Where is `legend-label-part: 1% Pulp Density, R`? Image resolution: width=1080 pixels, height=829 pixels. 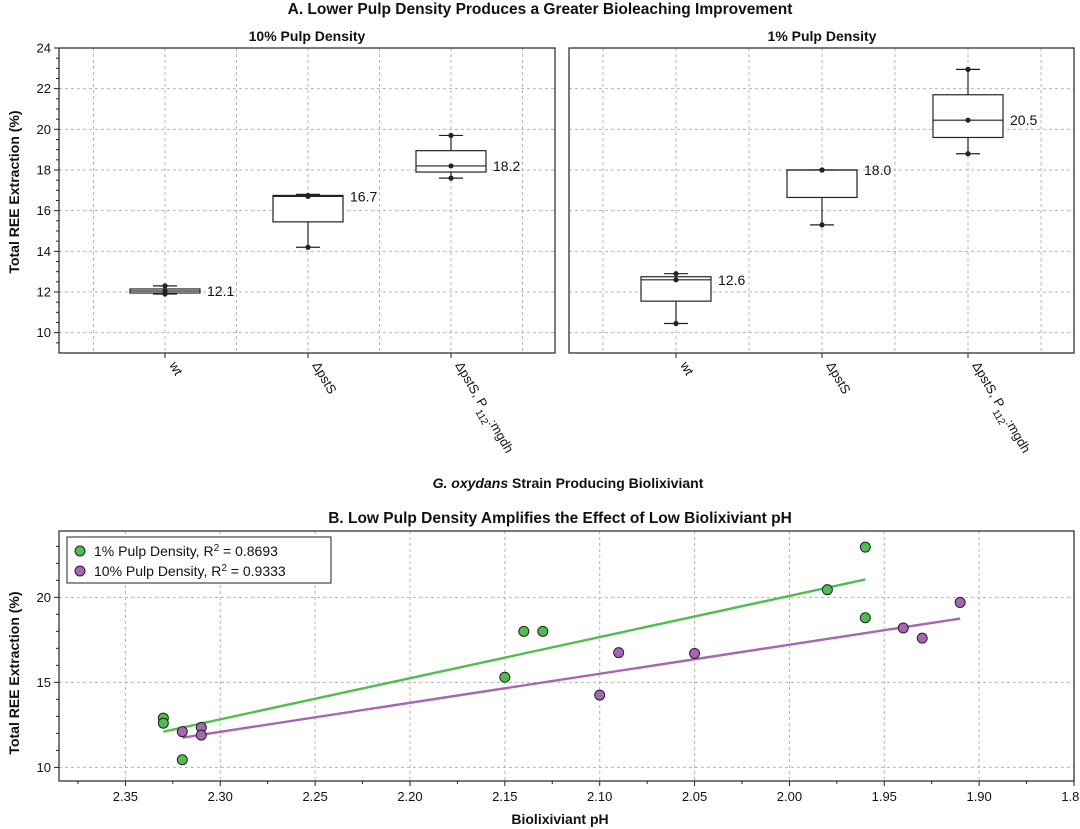
legend-label-part: 1% Pulp Density, R is located at coordinates (154, 551).